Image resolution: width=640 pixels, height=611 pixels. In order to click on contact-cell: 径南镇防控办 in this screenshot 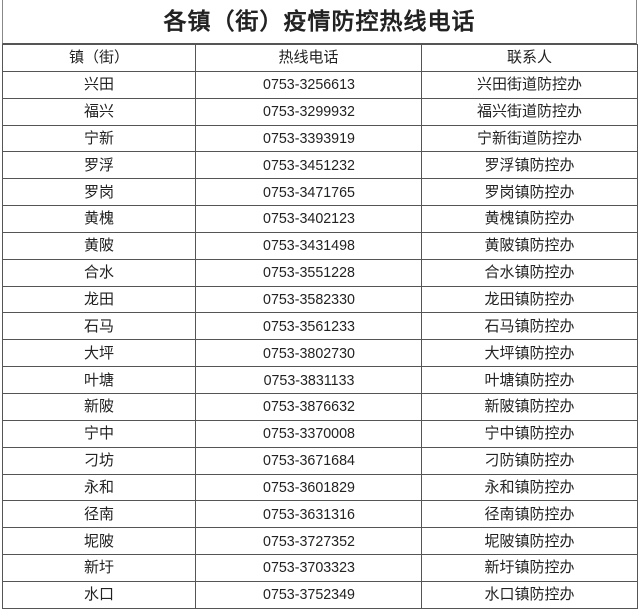, I will do `click(529, 514)`.